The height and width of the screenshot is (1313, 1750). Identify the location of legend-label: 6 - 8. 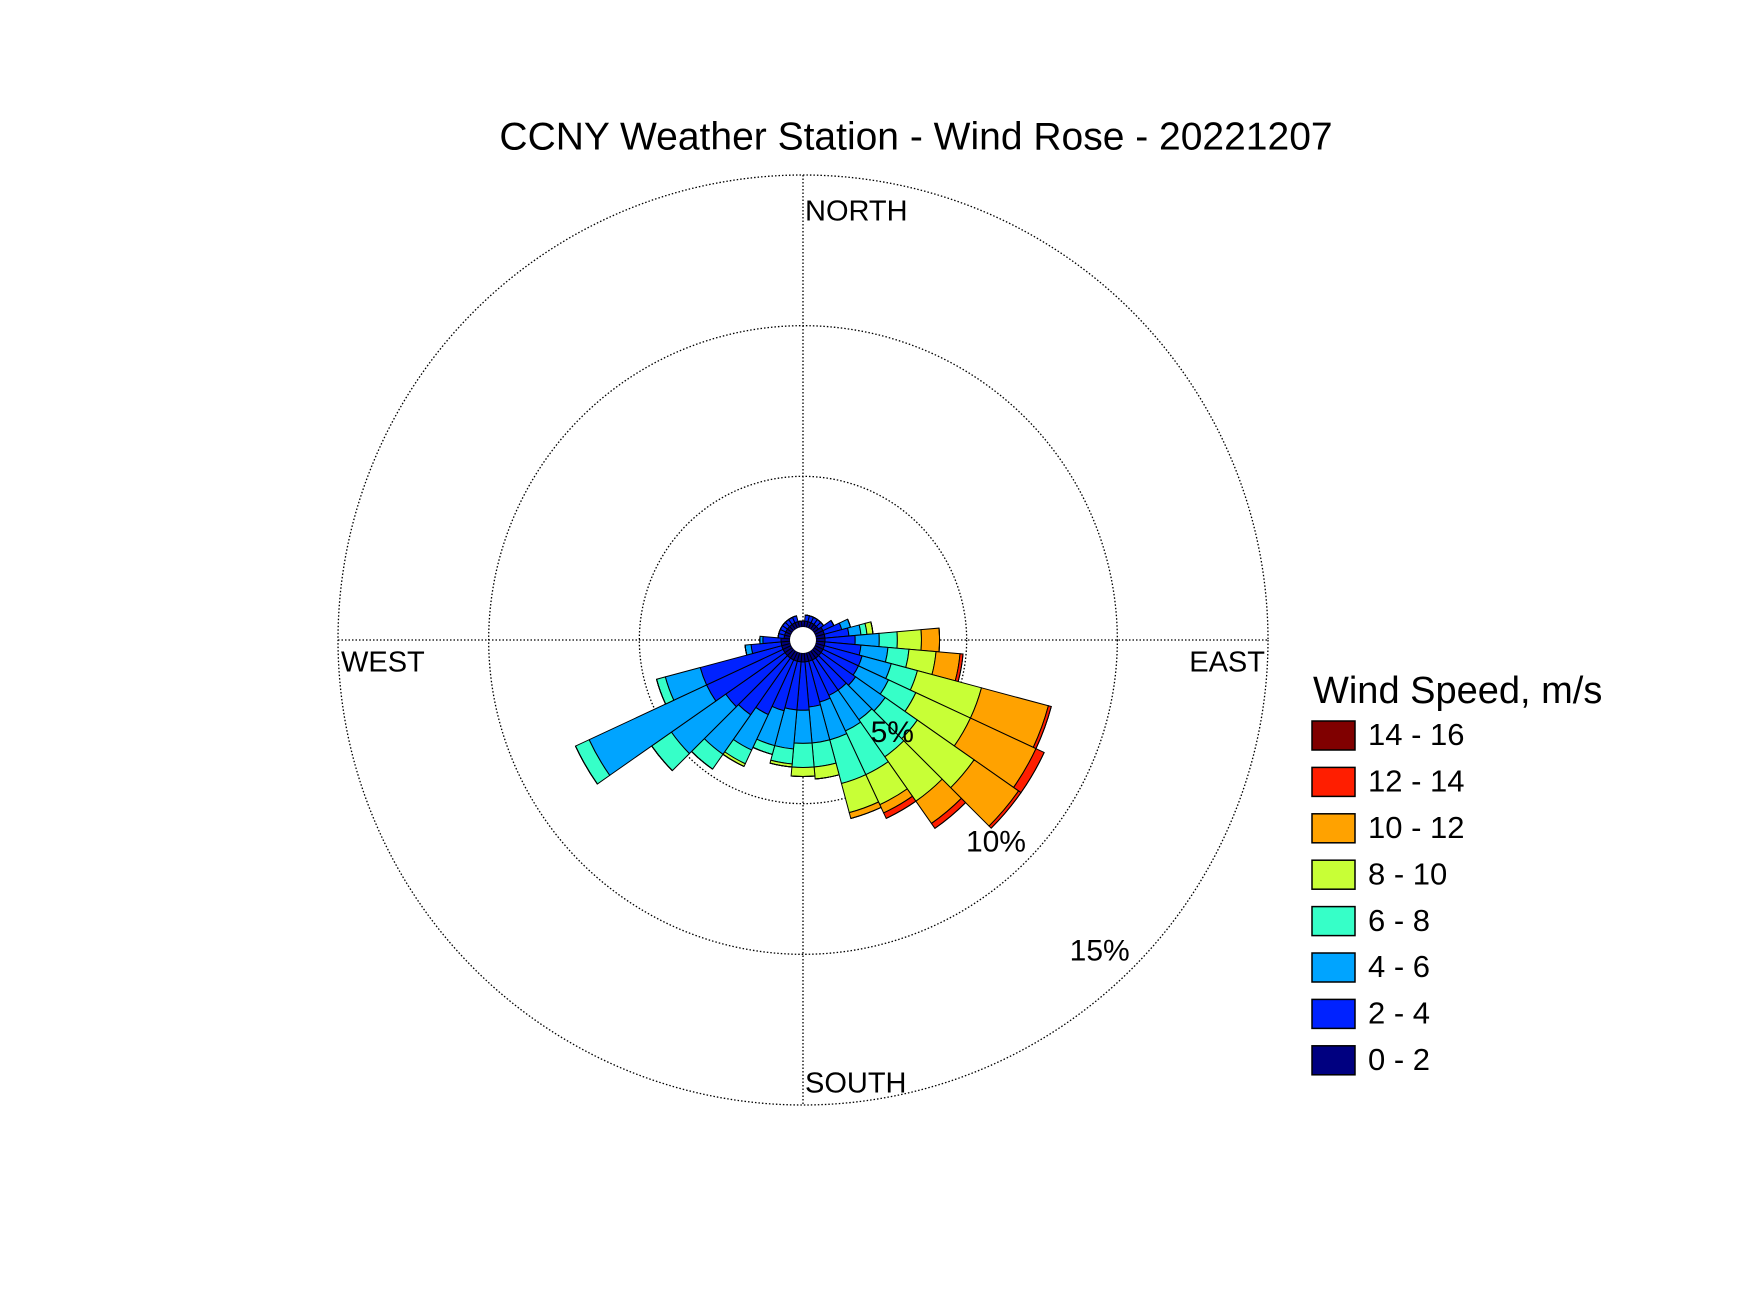
(1399, 920).